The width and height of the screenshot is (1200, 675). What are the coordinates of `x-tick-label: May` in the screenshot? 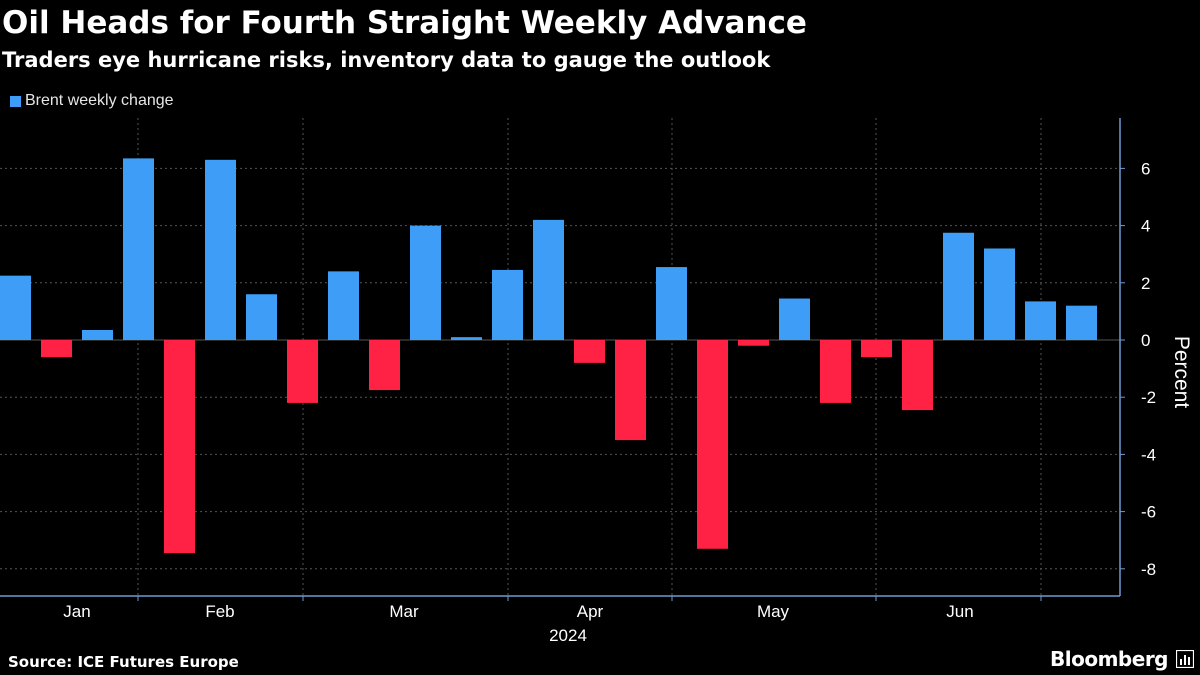 It's located at (773, 611).